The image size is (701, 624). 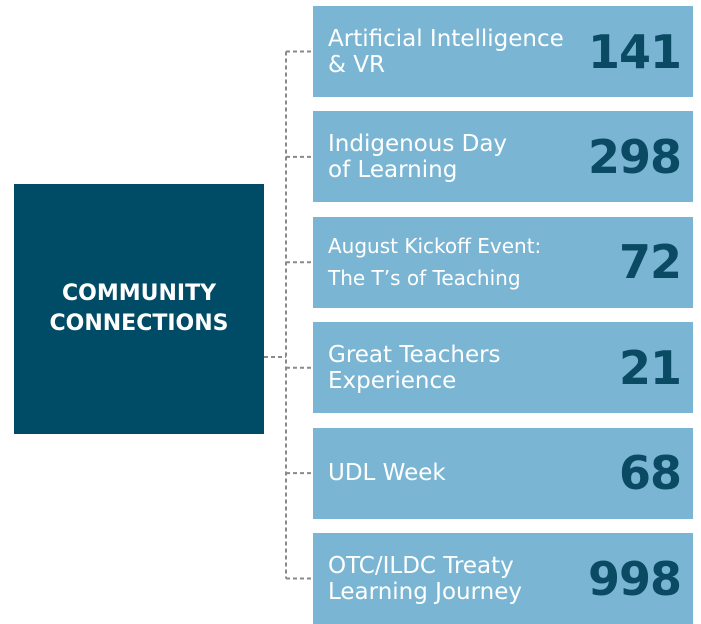 I want to click on item-count: 68, so click(x=650, y=473).